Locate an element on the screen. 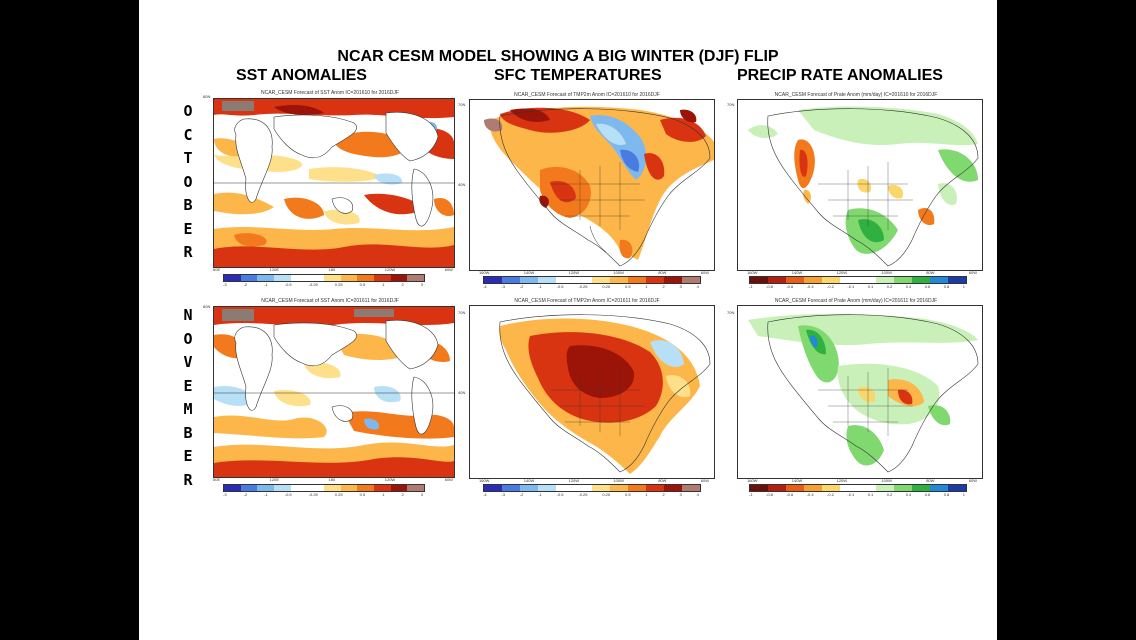  x-tick-label: 60E is located at coordinates (217, 269).